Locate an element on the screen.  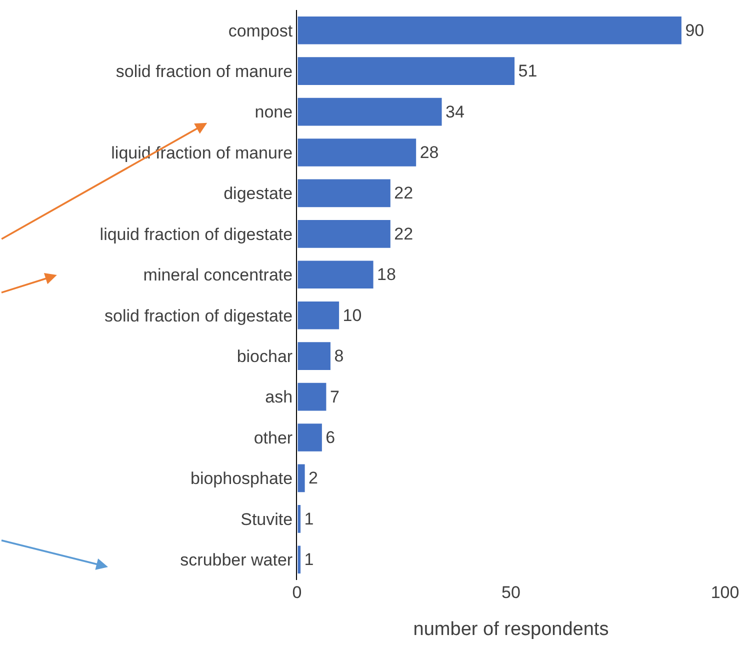
y-tick-label: none is located at coordinates (273, 112).